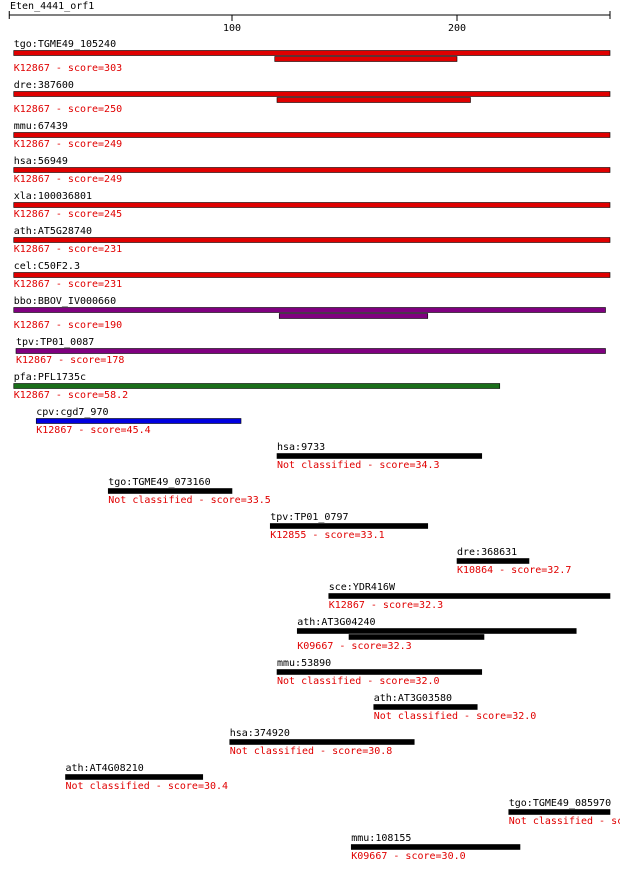  I want to click on hit-name: dre:387600, so click(44, 85).